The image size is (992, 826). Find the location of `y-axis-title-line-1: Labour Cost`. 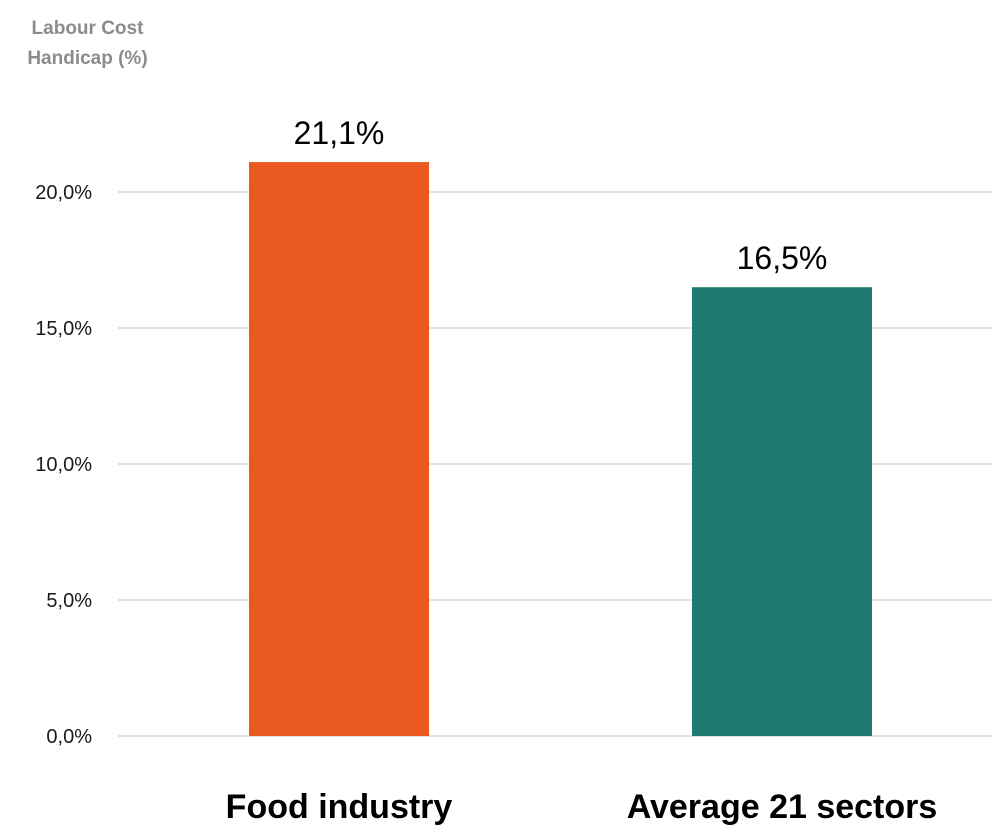

y-axis-title-line-1: Labour Cost is located at coordinates (87, 28).